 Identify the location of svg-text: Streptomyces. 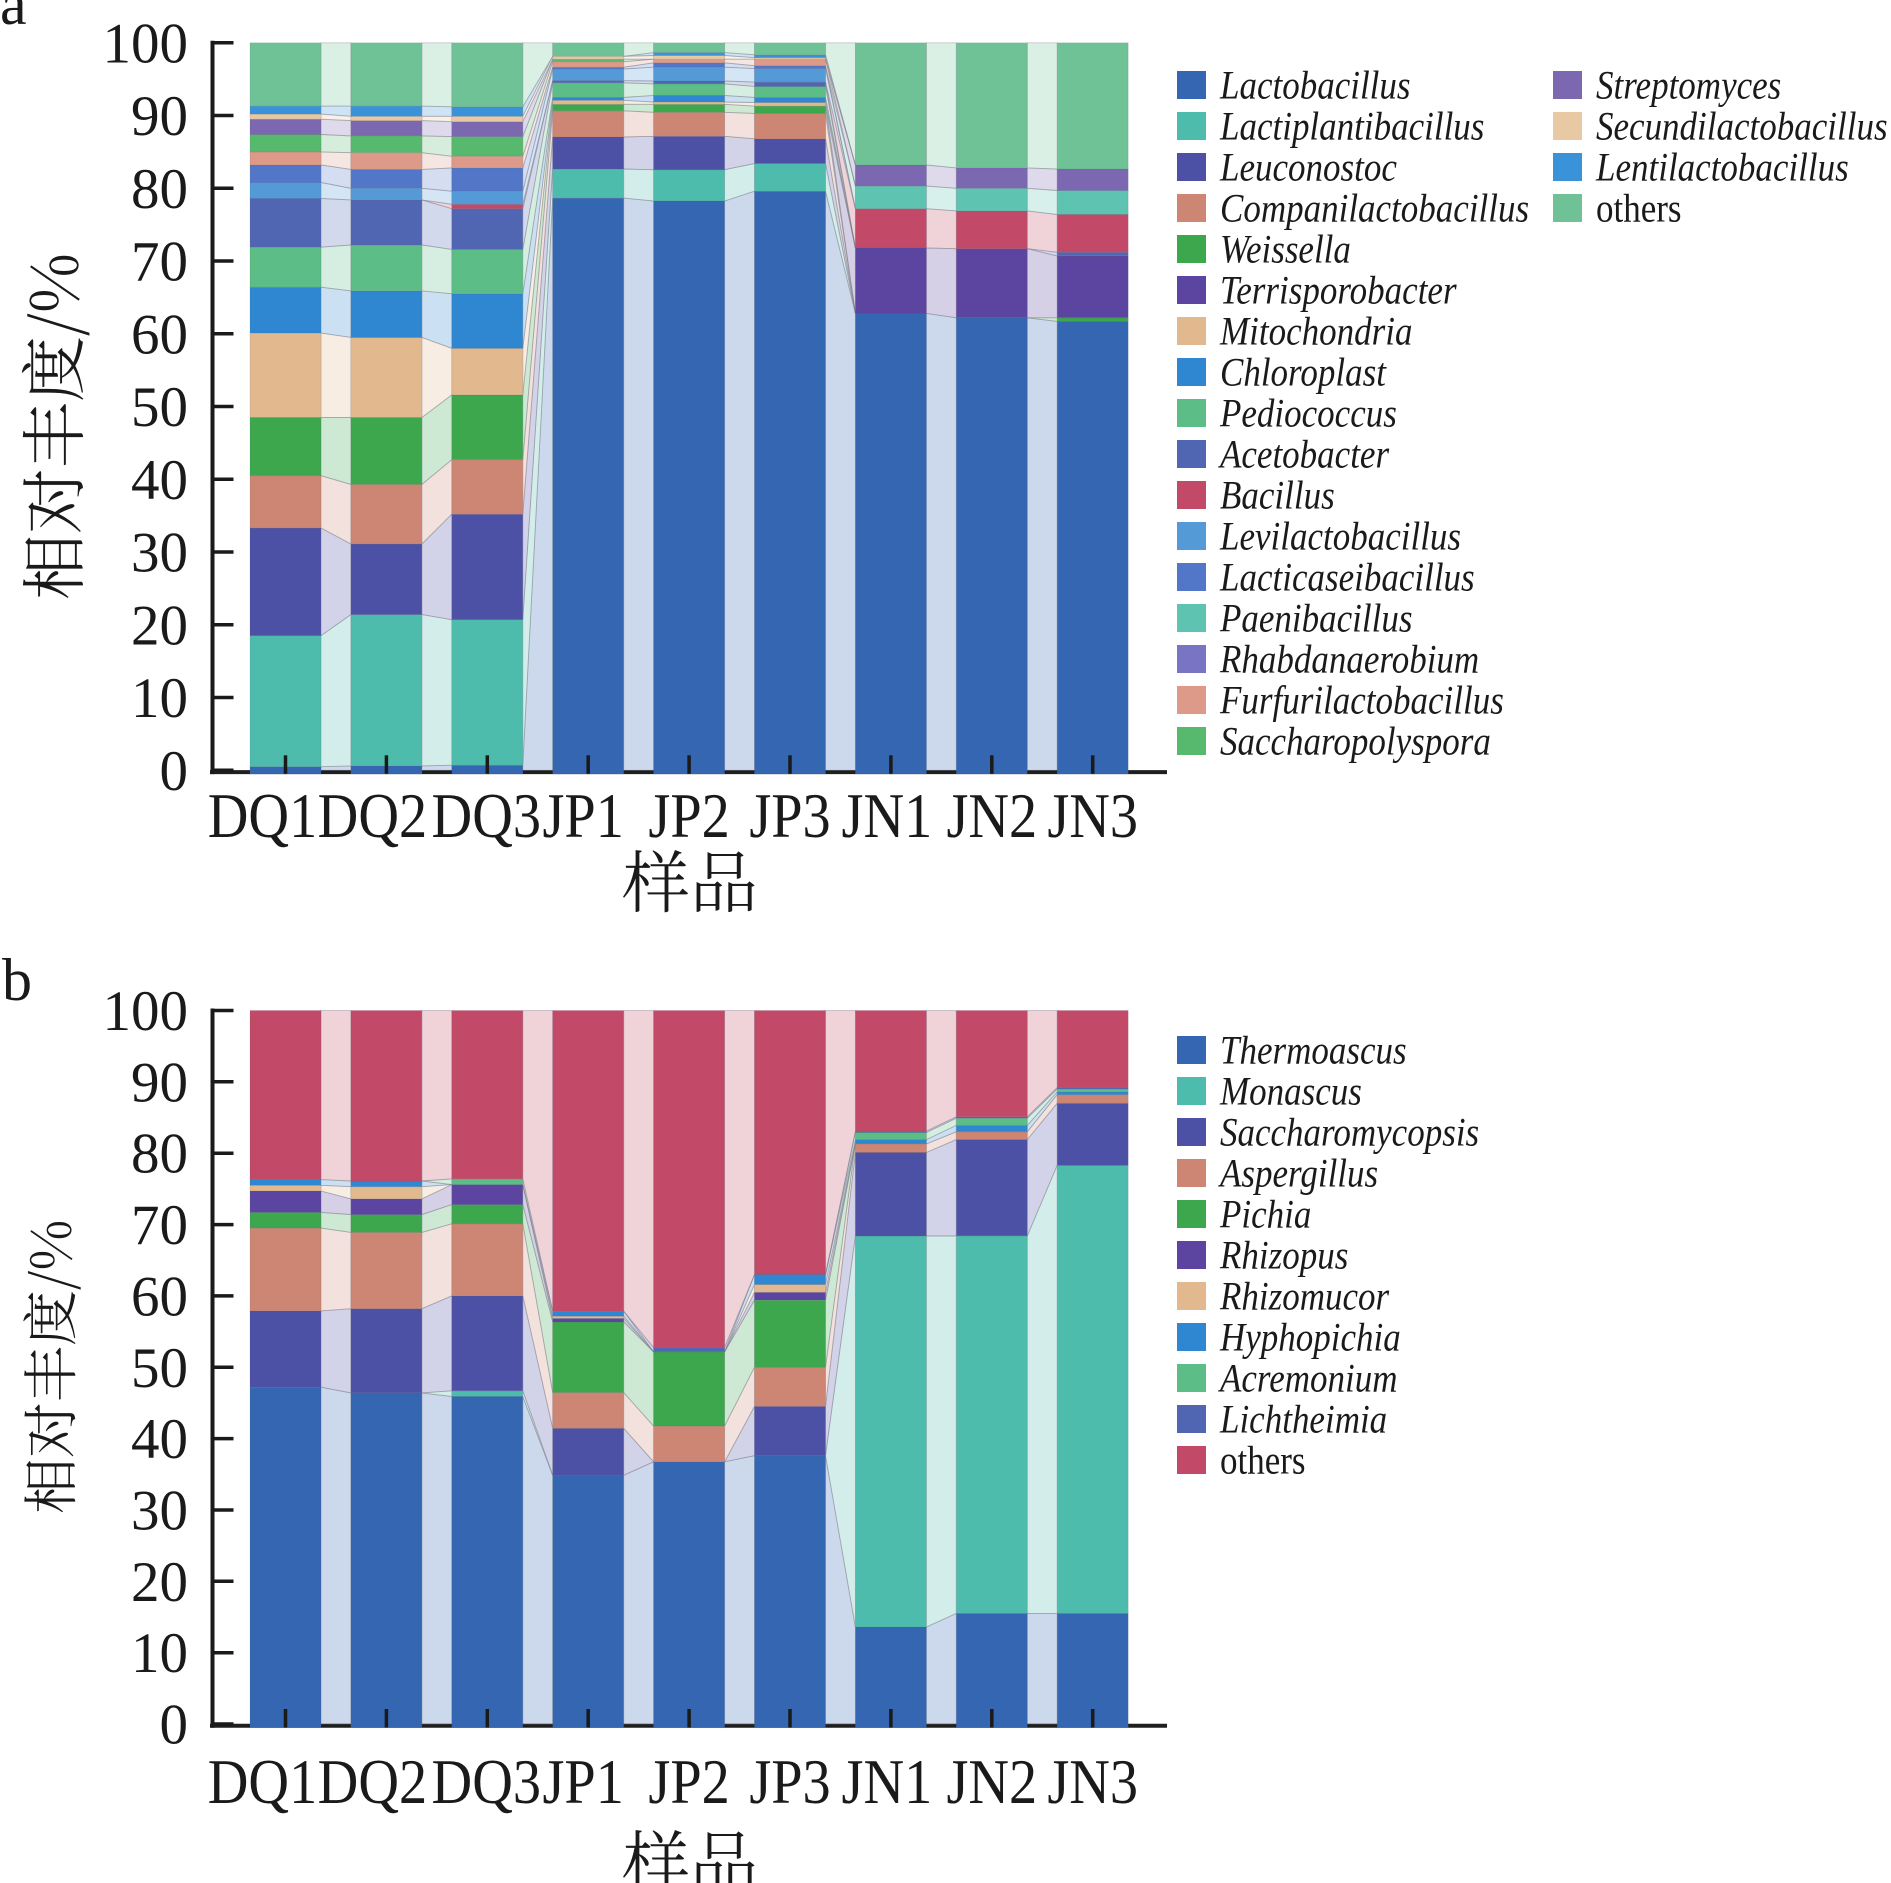
(1688, 86).